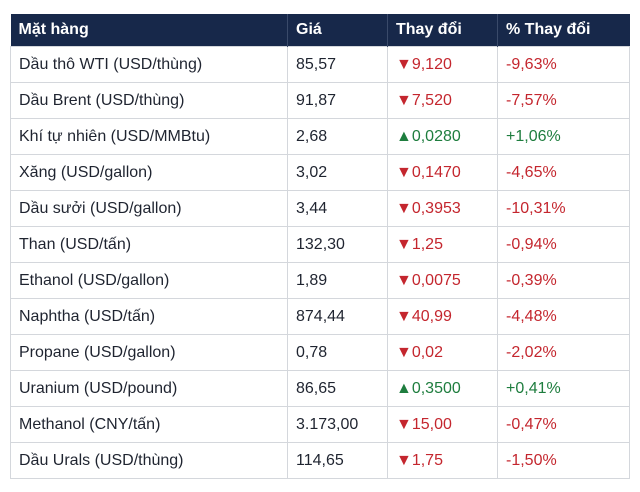 The image size is (640, 492). Describe the element at coordinates (563, 352) in the screenshot. I see `percent-change: -2,02%` at that location.